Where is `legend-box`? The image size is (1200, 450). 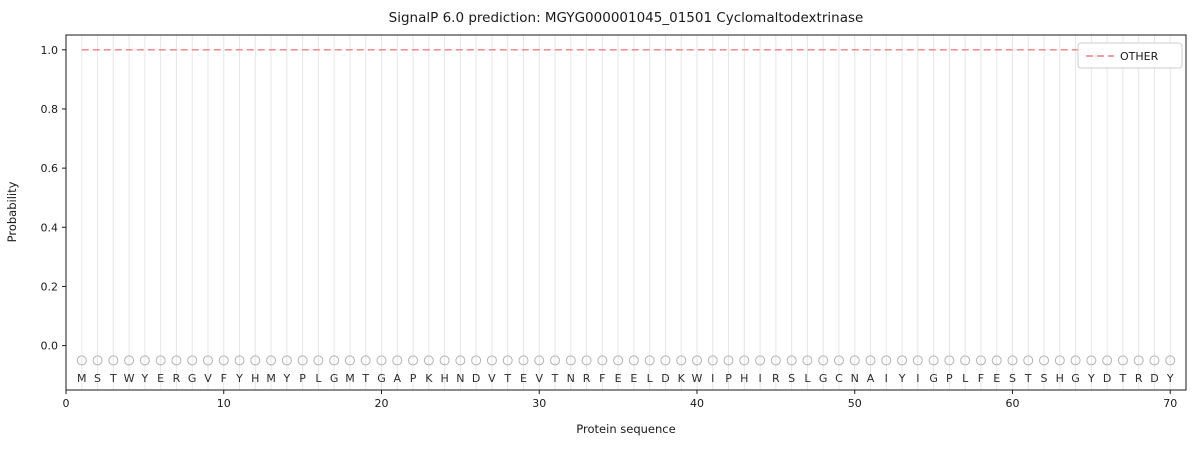
legend-box is located at coordinates (1130, 55).